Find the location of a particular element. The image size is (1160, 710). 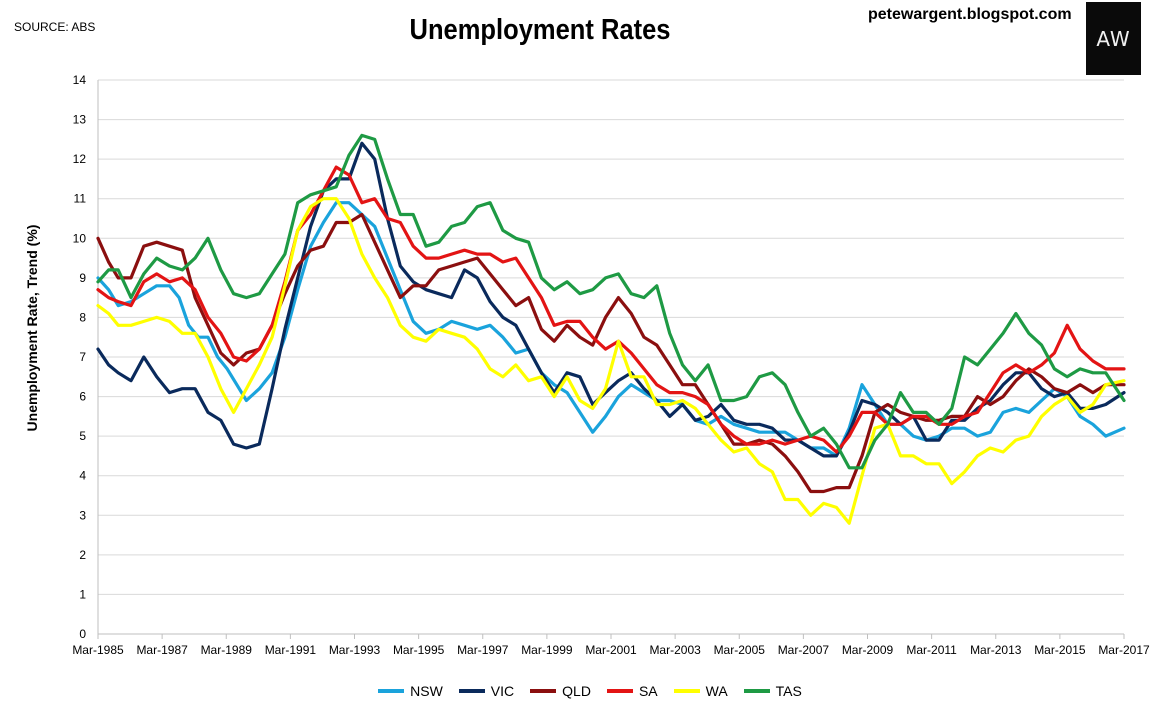

x-tick-label: Mar-2001 is located at coordinates (611, 650).